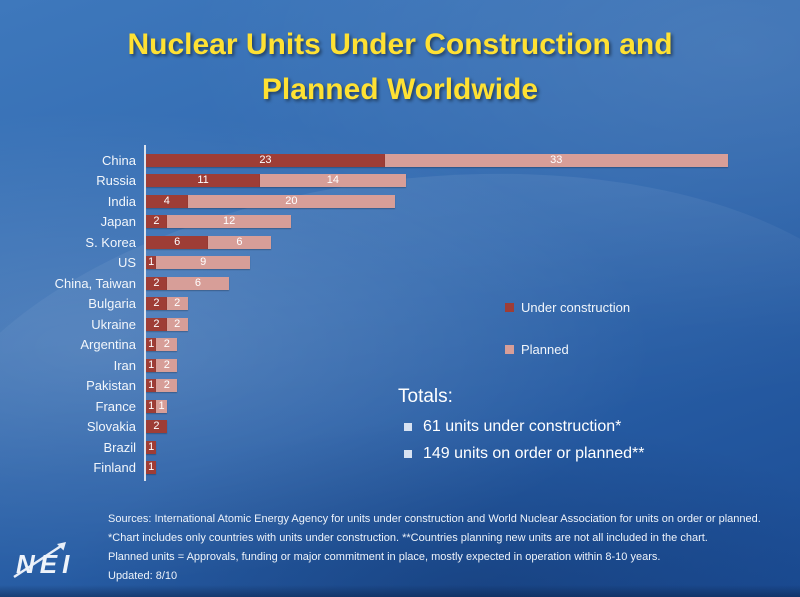 The height and width of the screenshot is (597, 800). What do you see at coordinates (521, 427) in the screenshot?
I see `totals-item: 61 units under construction*` at bounding box center [521, 427].